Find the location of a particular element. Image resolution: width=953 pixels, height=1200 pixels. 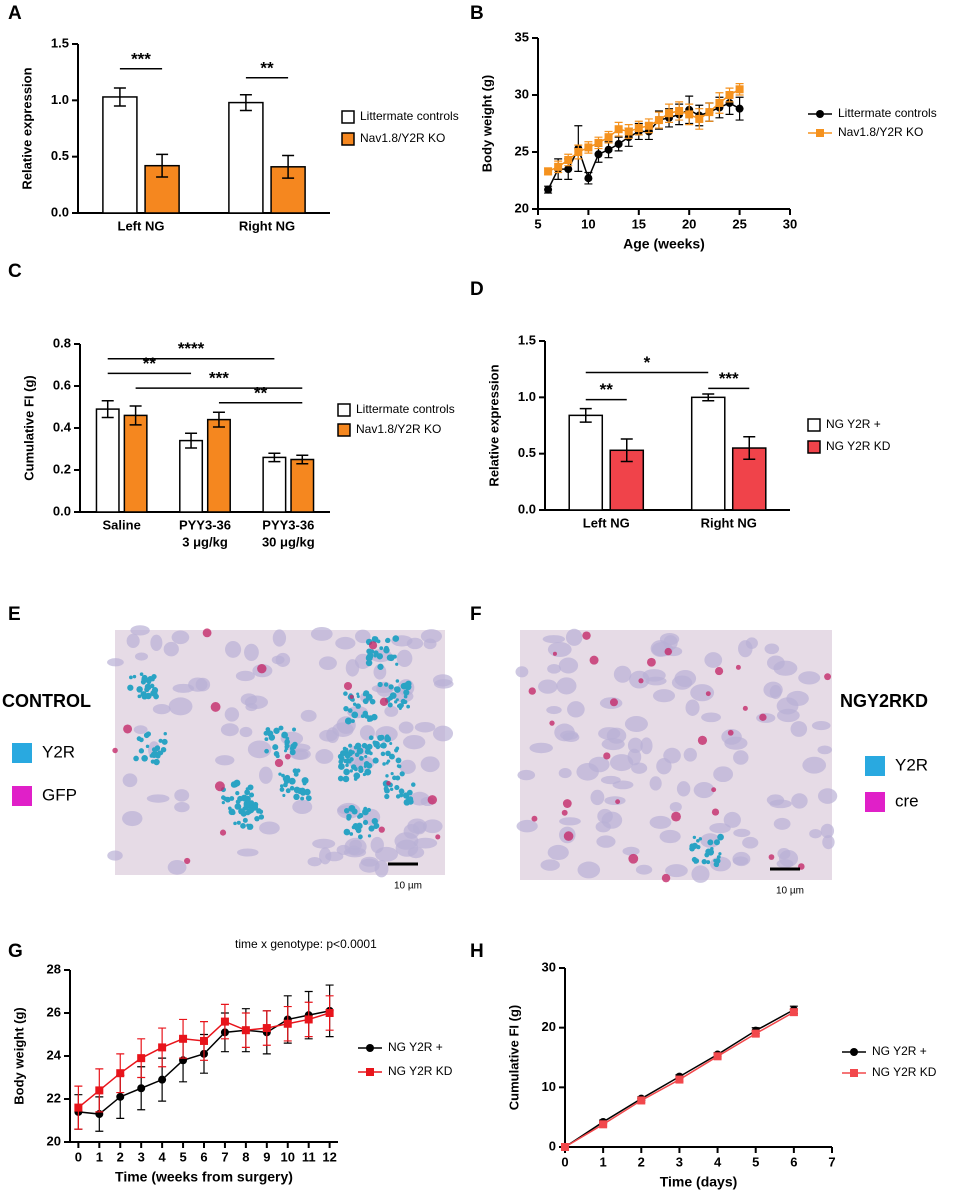

x-tick-label: 5 is located at coordinates (537, 223).